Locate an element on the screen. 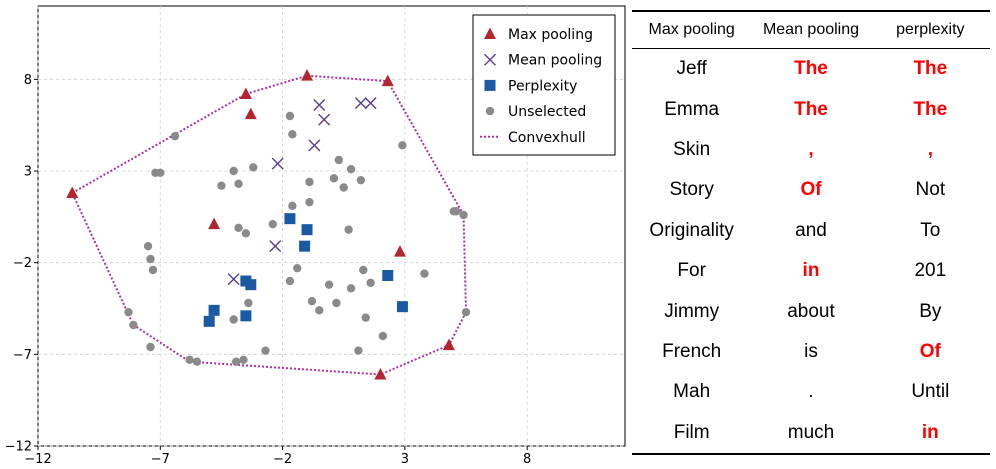 Image resolution: width=996 pixels, height=469 pixels. y-tick-label: −7 is located at coordinates (22, 355).